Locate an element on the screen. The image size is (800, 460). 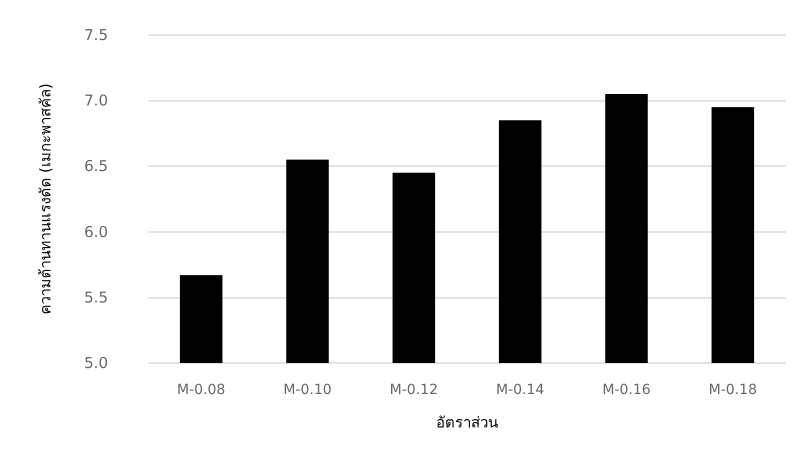
x-tick-label: M-0.16 is located at coordinates (626, 390).